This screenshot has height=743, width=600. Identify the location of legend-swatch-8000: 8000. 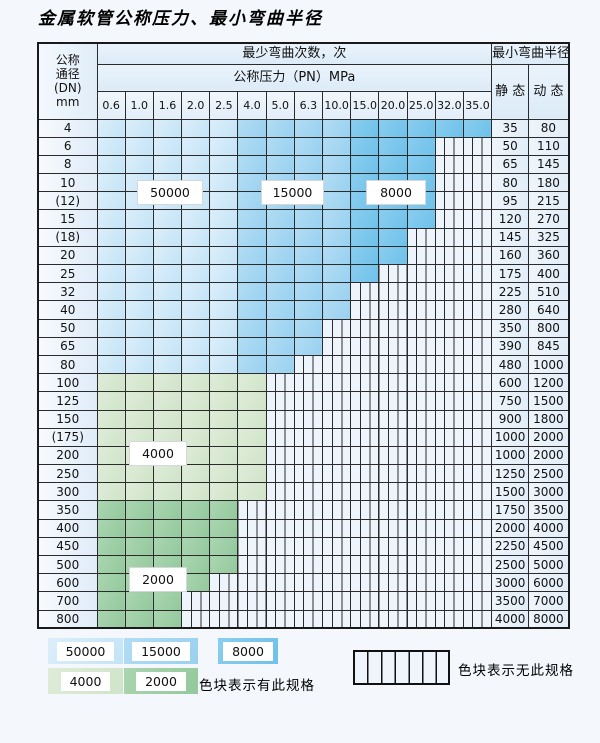
(248, 651).